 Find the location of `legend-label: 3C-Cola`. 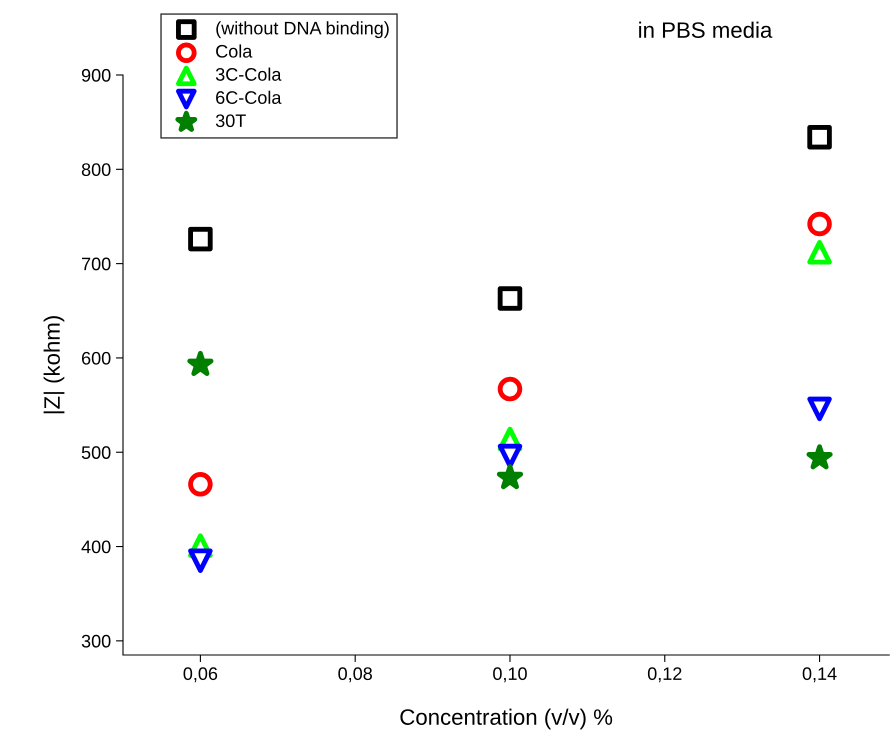

legend-label: 3C-Cola is located at coordinates (249, 74).